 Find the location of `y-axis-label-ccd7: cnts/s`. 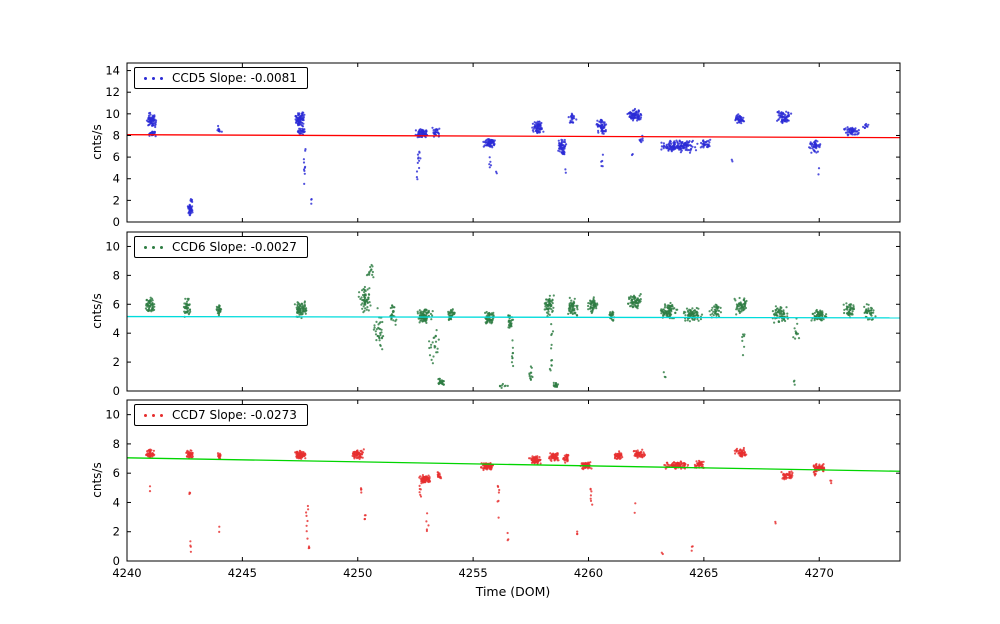

y-axis-label-ccd7: cnts/s is located at coordinates (97, 480).